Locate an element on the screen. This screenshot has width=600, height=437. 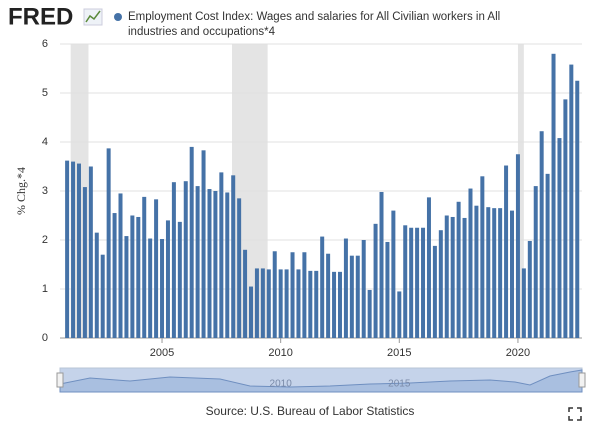
navigator-label: 2010 is located at coordinates (281, 384).